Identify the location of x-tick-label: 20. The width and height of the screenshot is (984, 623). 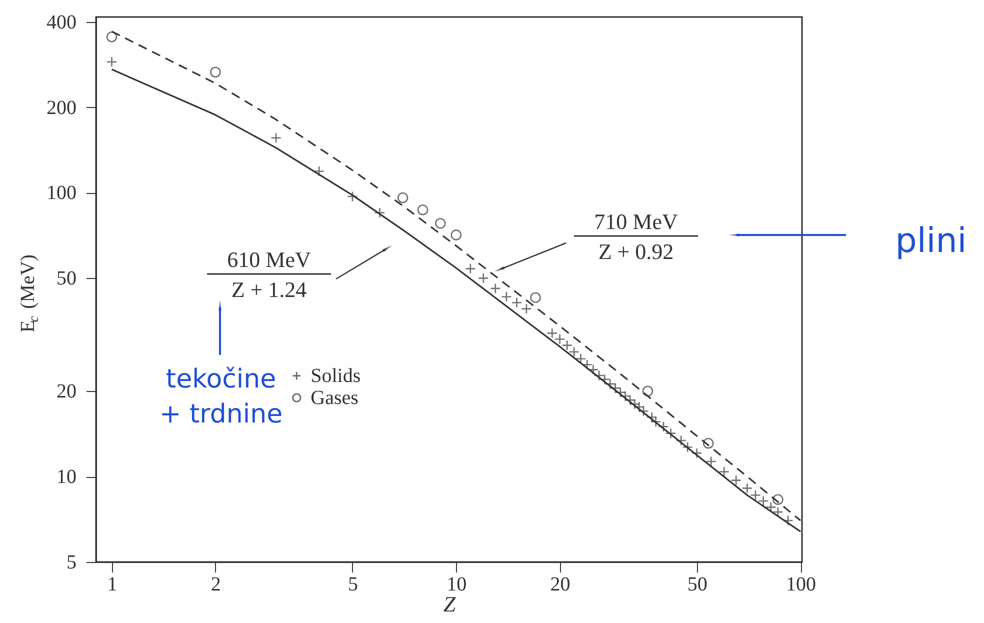
(560, 585).